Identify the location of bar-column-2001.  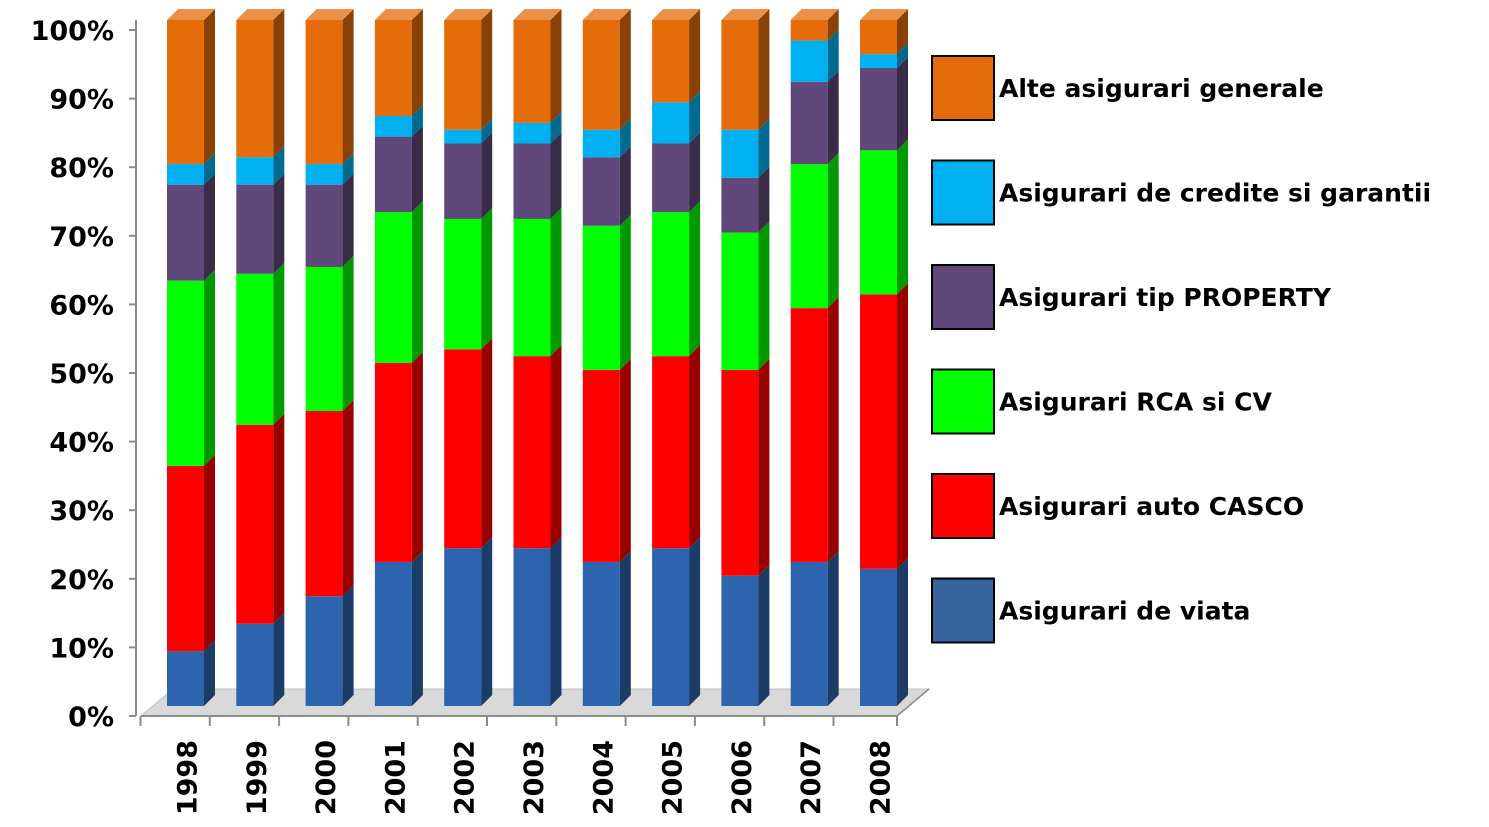
(398, 357).